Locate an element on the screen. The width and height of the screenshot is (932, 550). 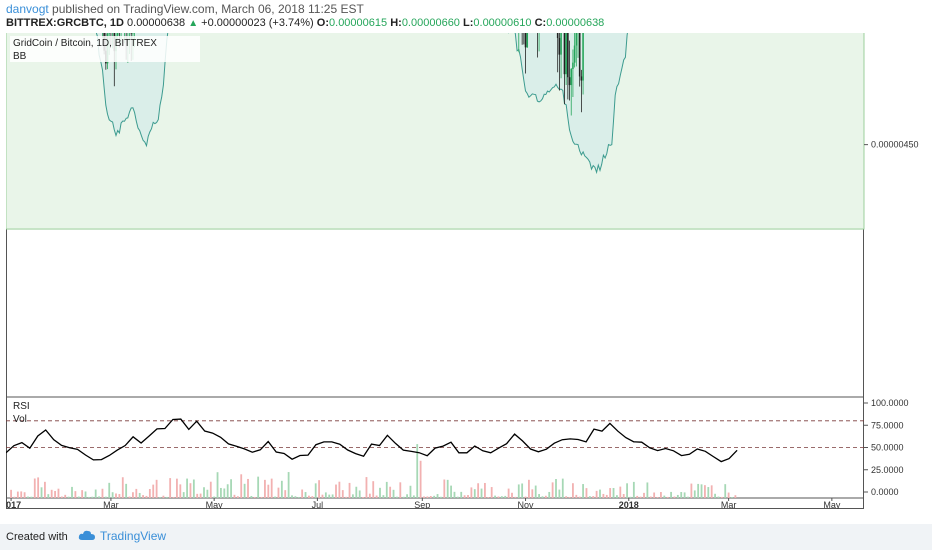
created-with-text: Created with is located at coordinates (37, 537).